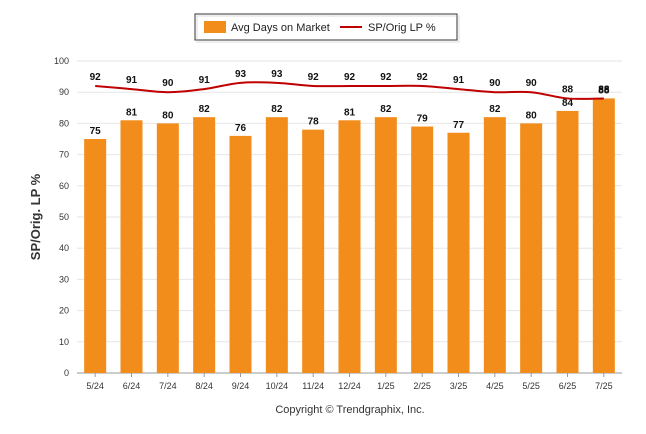 The width and height of the screenshot is (646, 434). What do you see at coordinates (422, 386) in the screenshot?
I see `x-tick-label: 2/25` at bounding box center [422, 386].